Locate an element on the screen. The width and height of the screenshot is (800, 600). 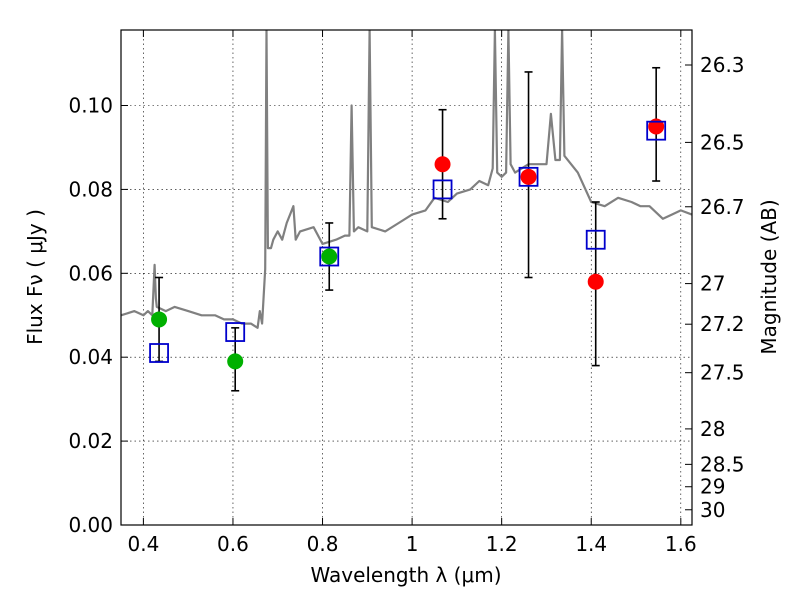
right-tick-label: 26.7 is located at coordinates (722, 207).